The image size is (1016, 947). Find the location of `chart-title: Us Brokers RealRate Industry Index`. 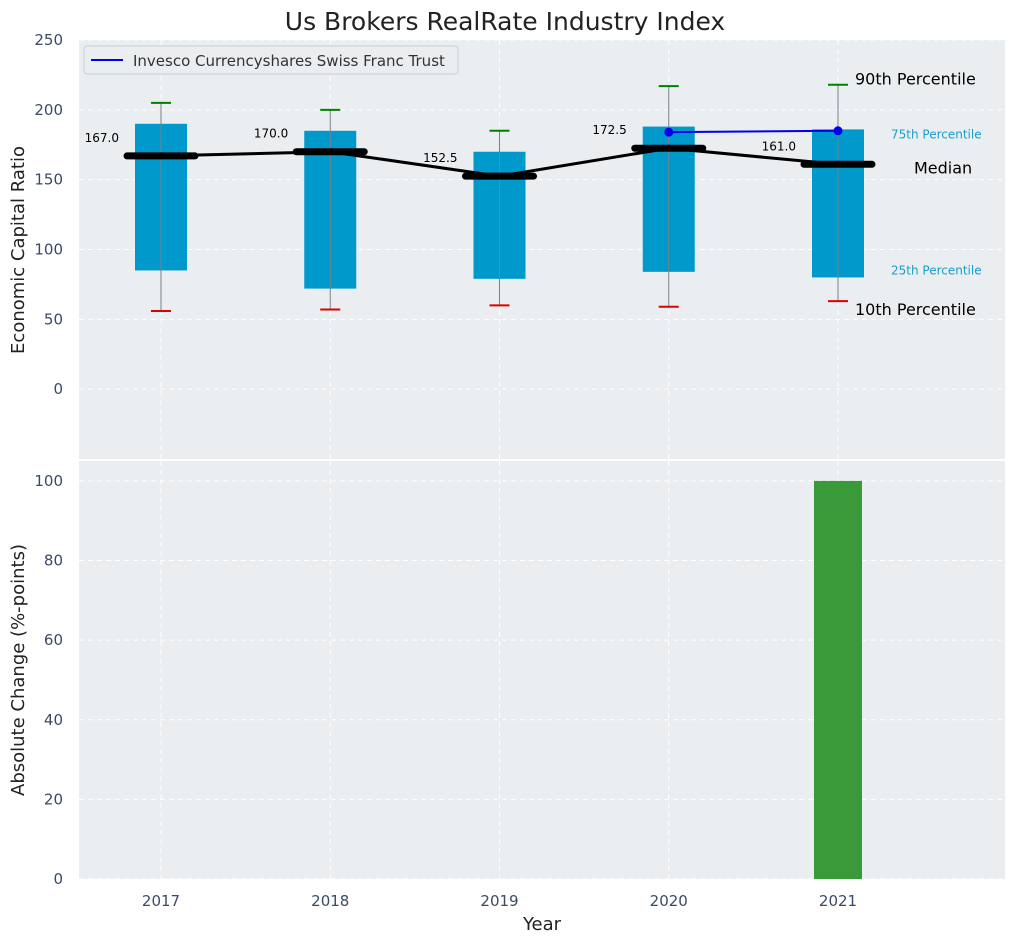

chart-title: Us Brokers RealRate Industry Index is located at coordinates (505, 21).